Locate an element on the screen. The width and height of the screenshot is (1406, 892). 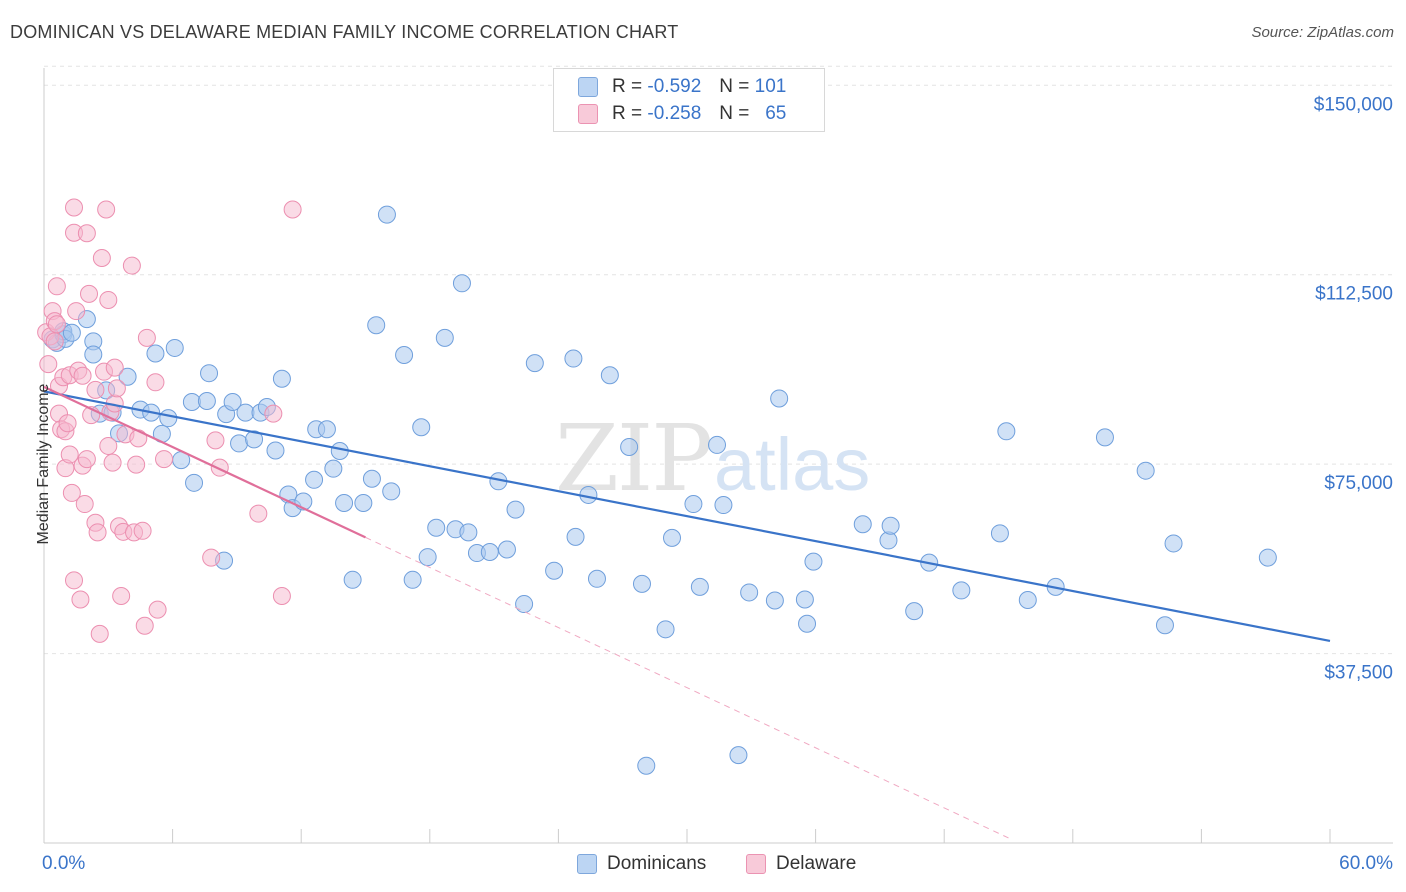
legend-n-label: N = is located at coordinates (734, 86).